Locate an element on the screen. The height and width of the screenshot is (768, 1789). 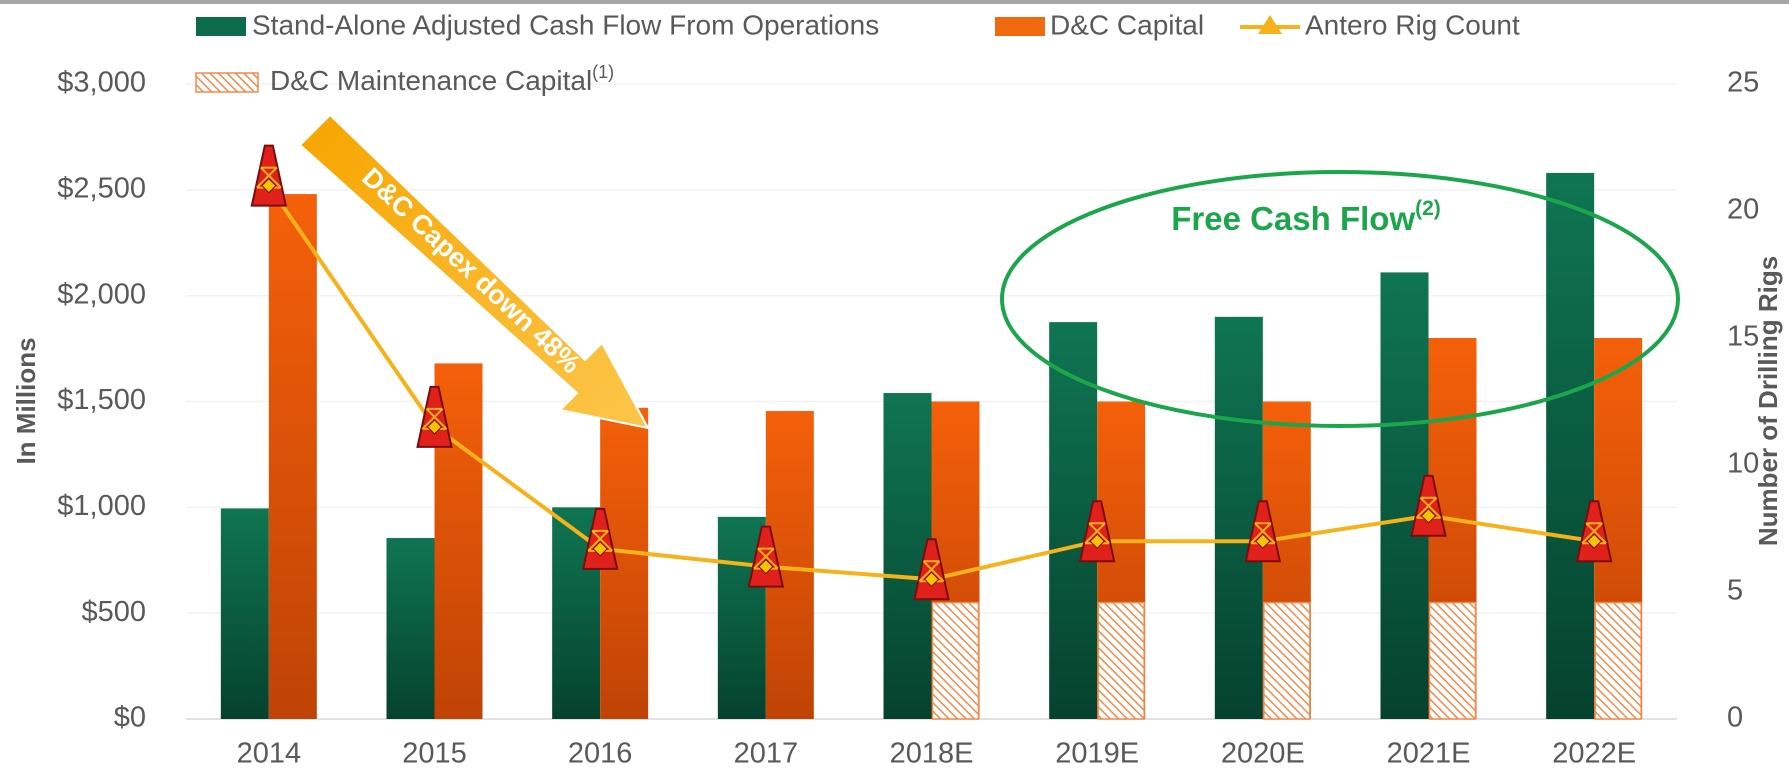
x-tick-label: 2022E is located at coordinates (1594, 753).